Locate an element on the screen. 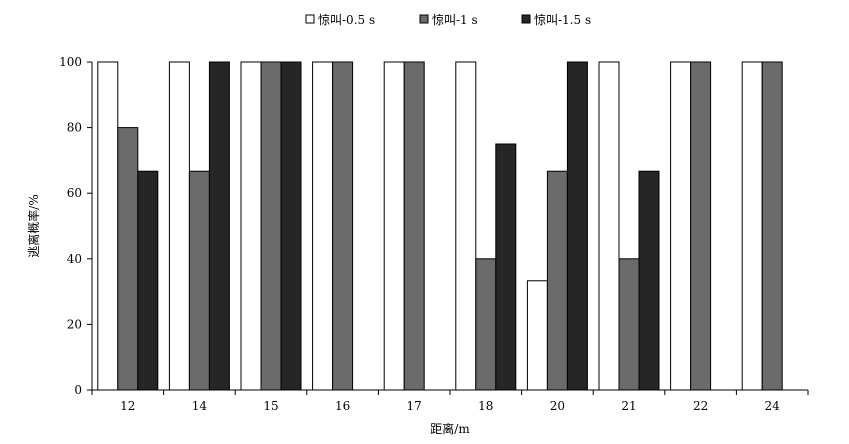 The width and height of the screenshot is (849, 444). y-axis-title: 逃离概率/% is located at coordinates (33, 225).